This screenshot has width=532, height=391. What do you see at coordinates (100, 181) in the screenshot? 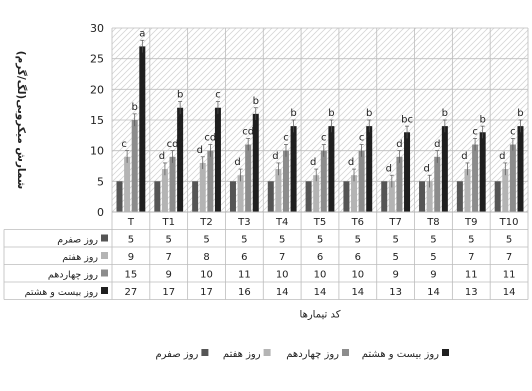
I see `y-tick-label: 5` at bounding box center [100, 181].